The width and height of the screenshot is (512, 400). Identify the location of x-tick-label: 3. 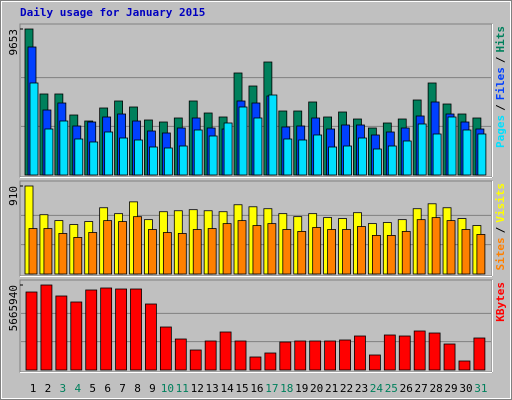
(63, 388).